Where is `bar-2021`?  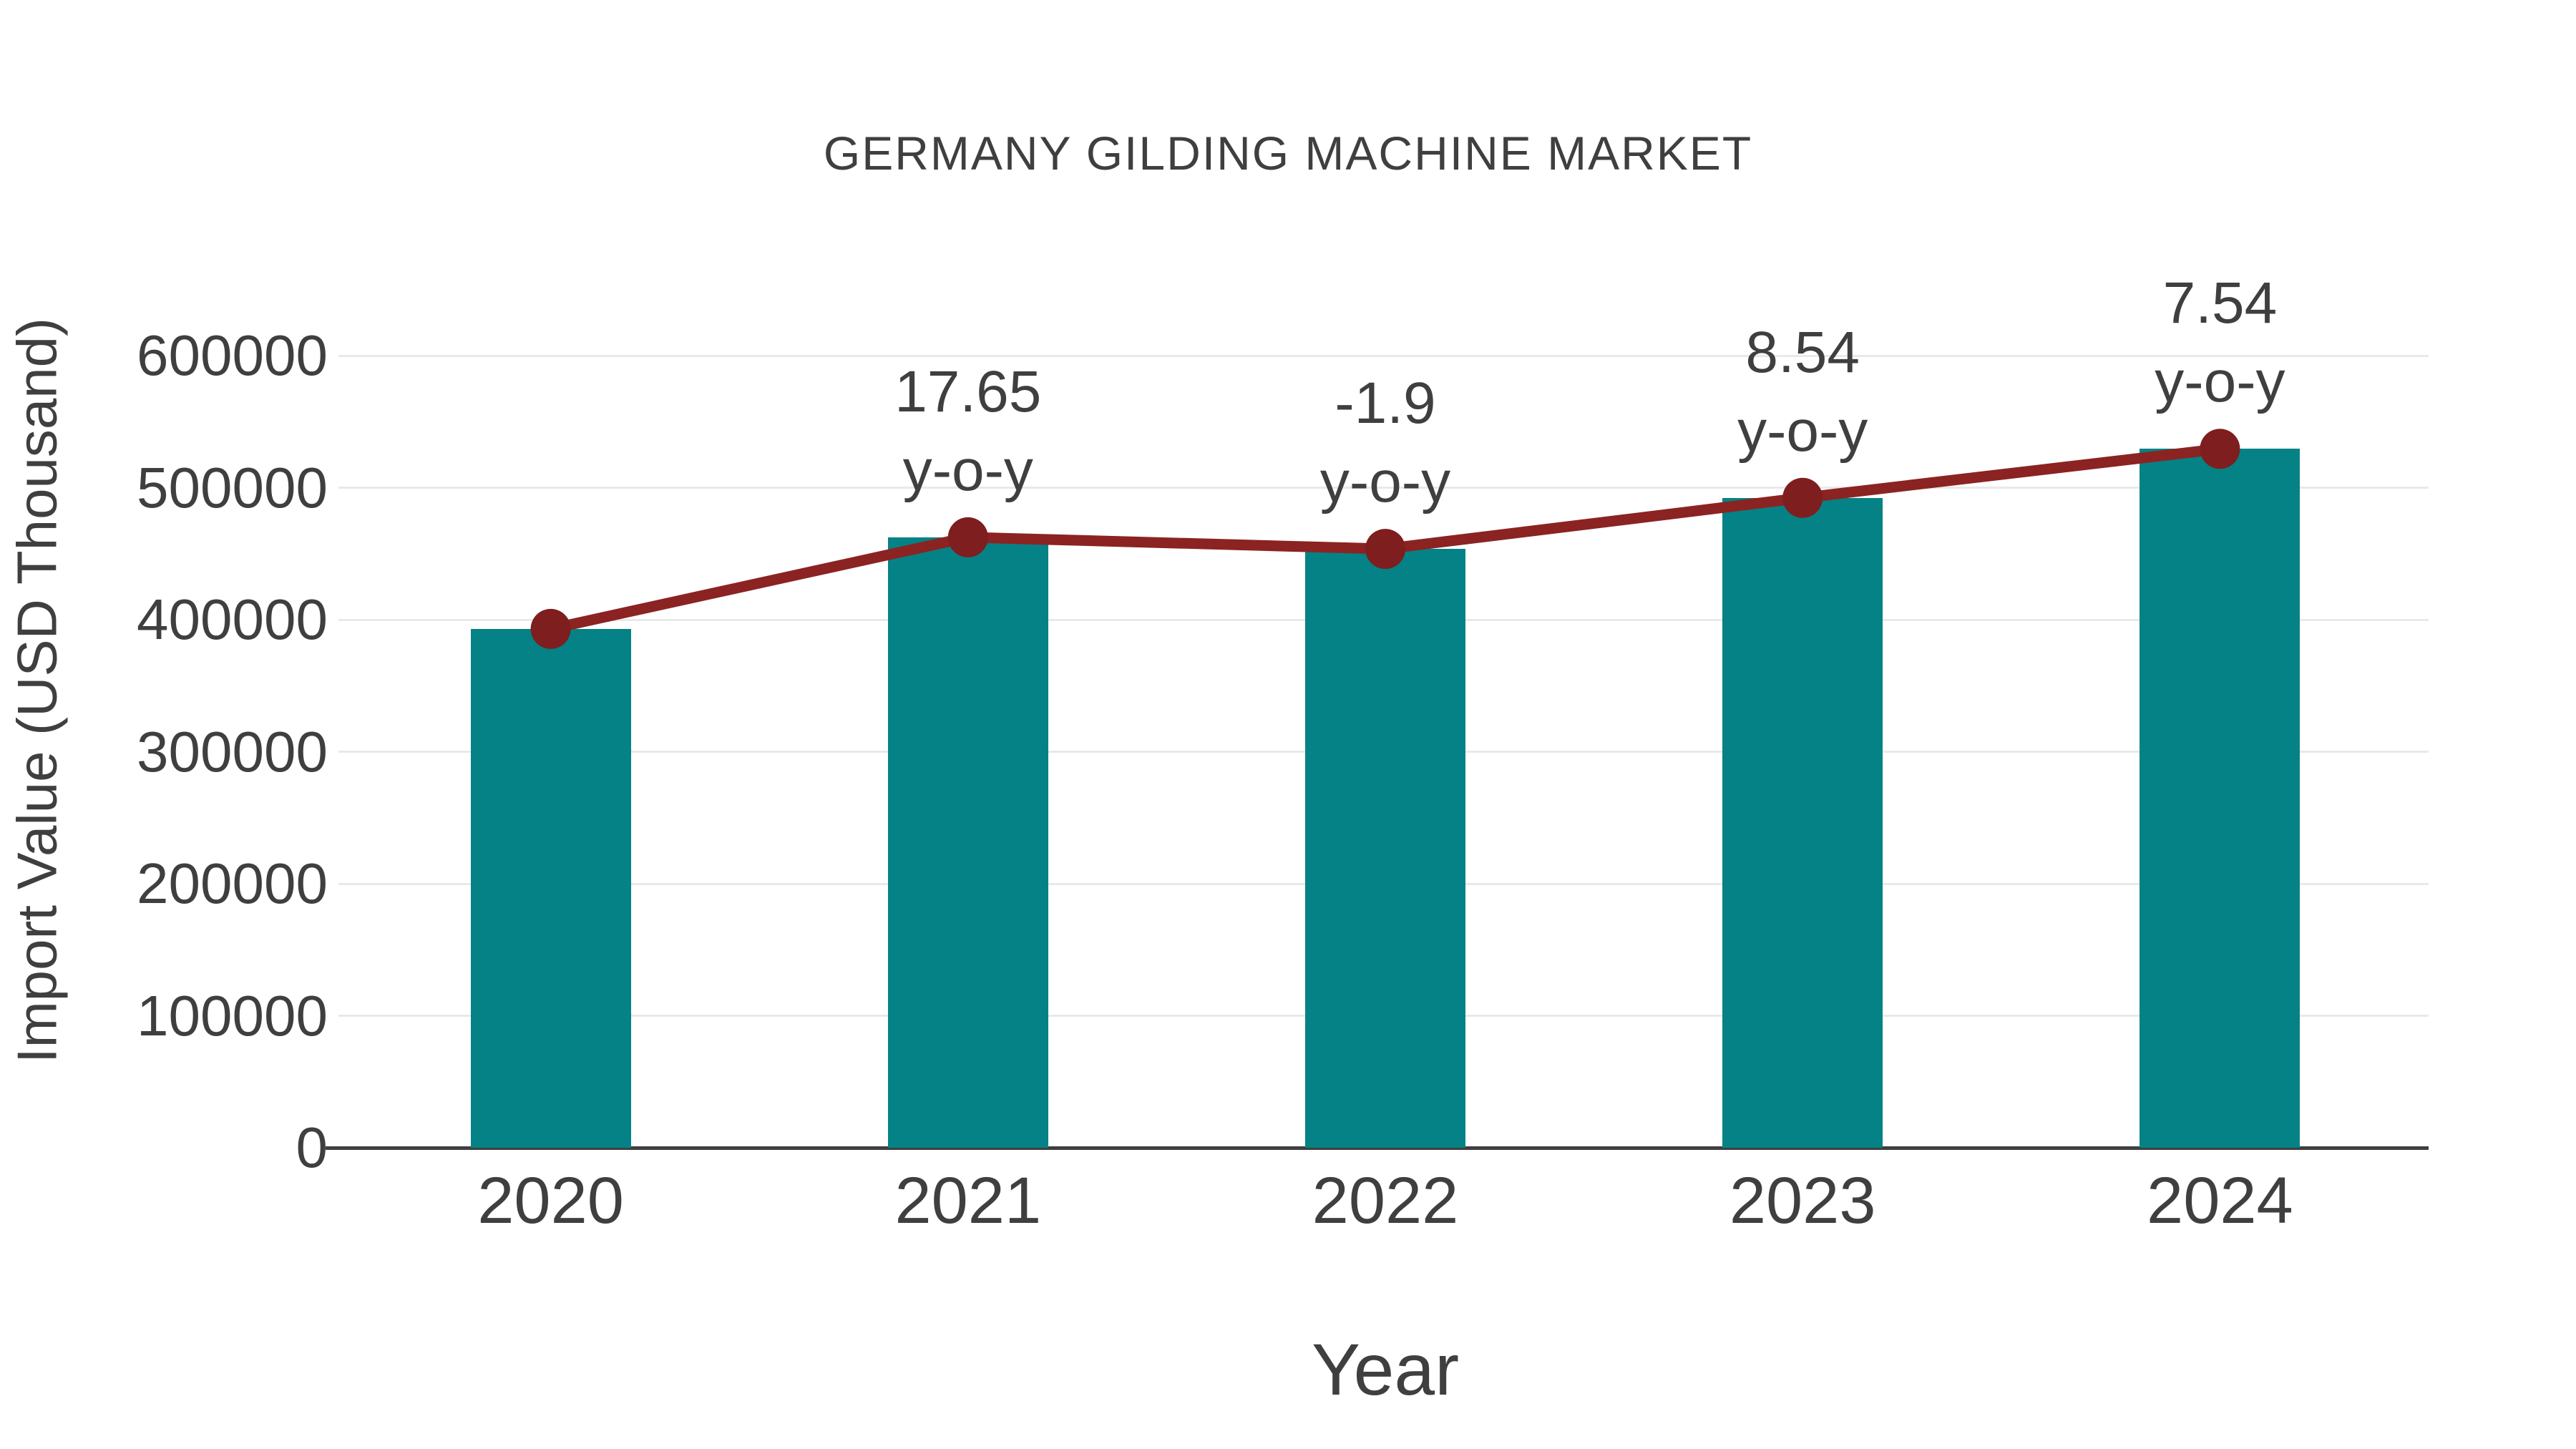 bar-2021 is located at coordinates (967, 842).